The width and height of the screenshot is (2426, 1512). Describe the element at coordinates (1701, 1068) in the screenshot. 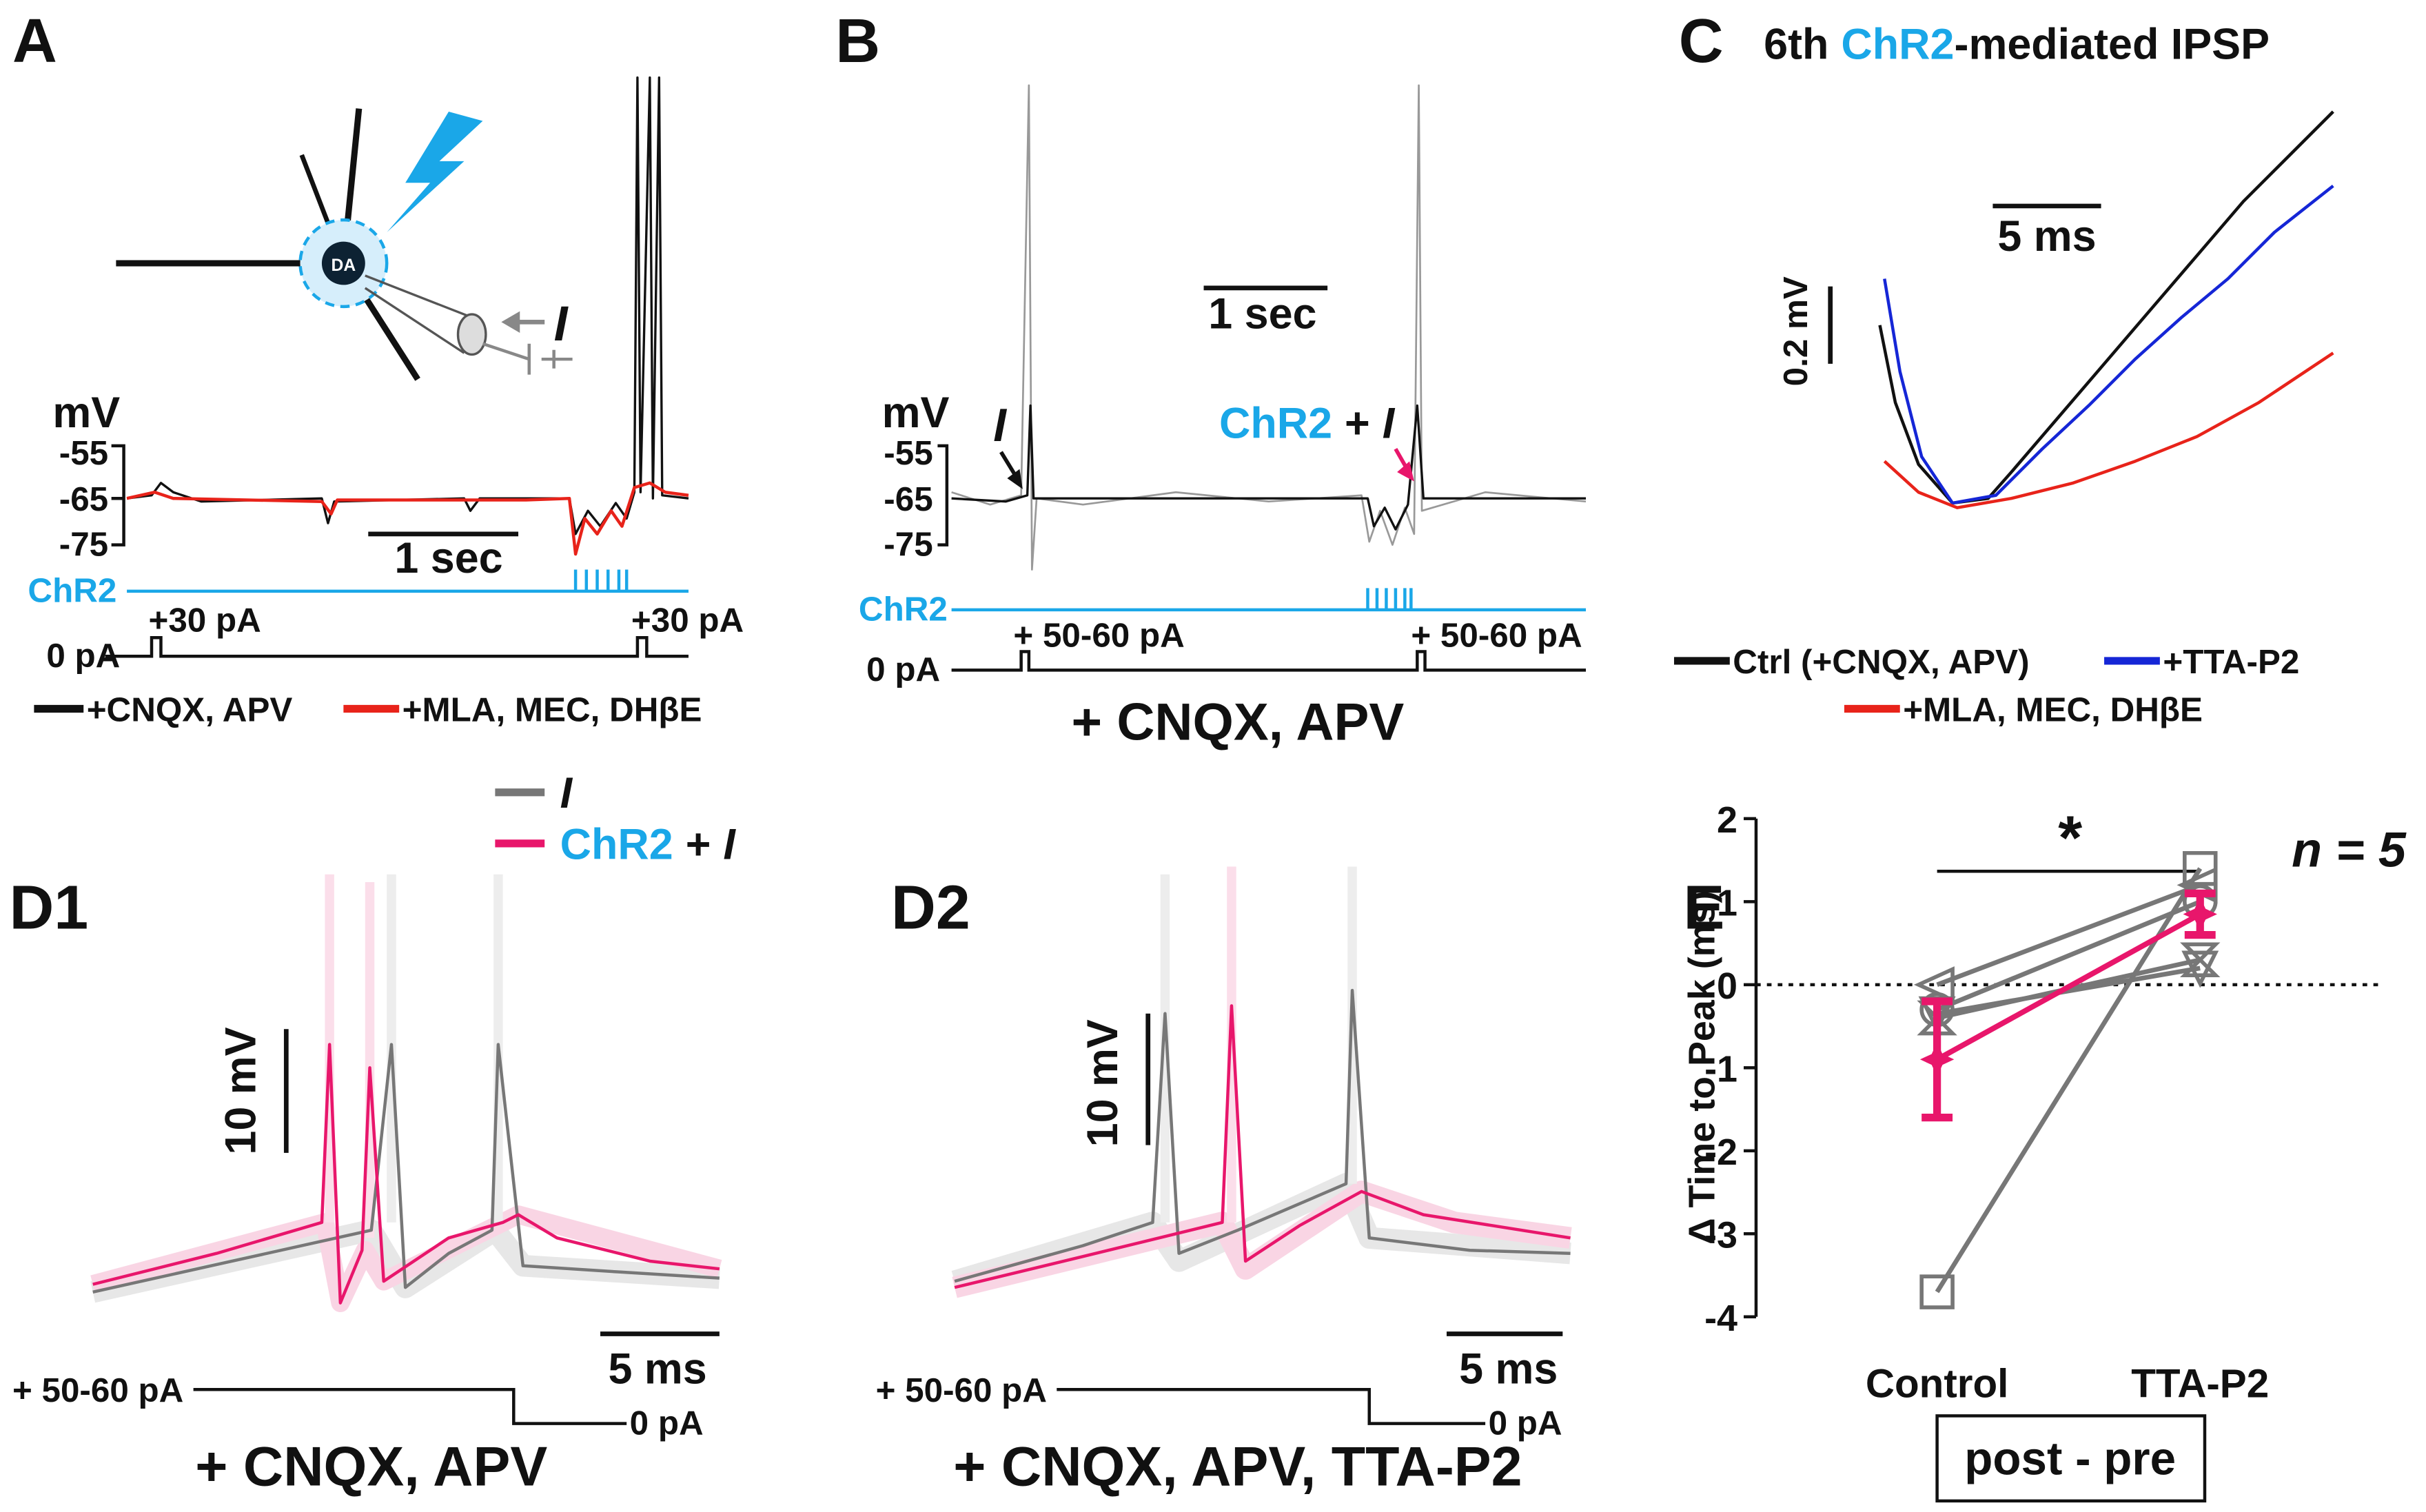

I see `y-axis-label: Δ Time to Peak (ms)` at that location.